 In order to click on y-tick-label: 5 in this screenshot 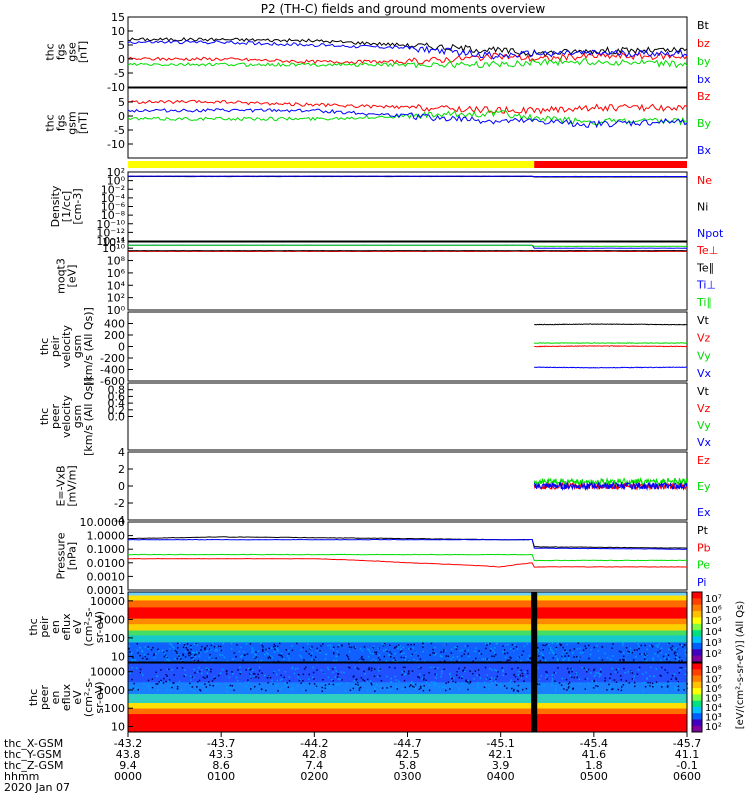, I will do `click(121, 45)`.